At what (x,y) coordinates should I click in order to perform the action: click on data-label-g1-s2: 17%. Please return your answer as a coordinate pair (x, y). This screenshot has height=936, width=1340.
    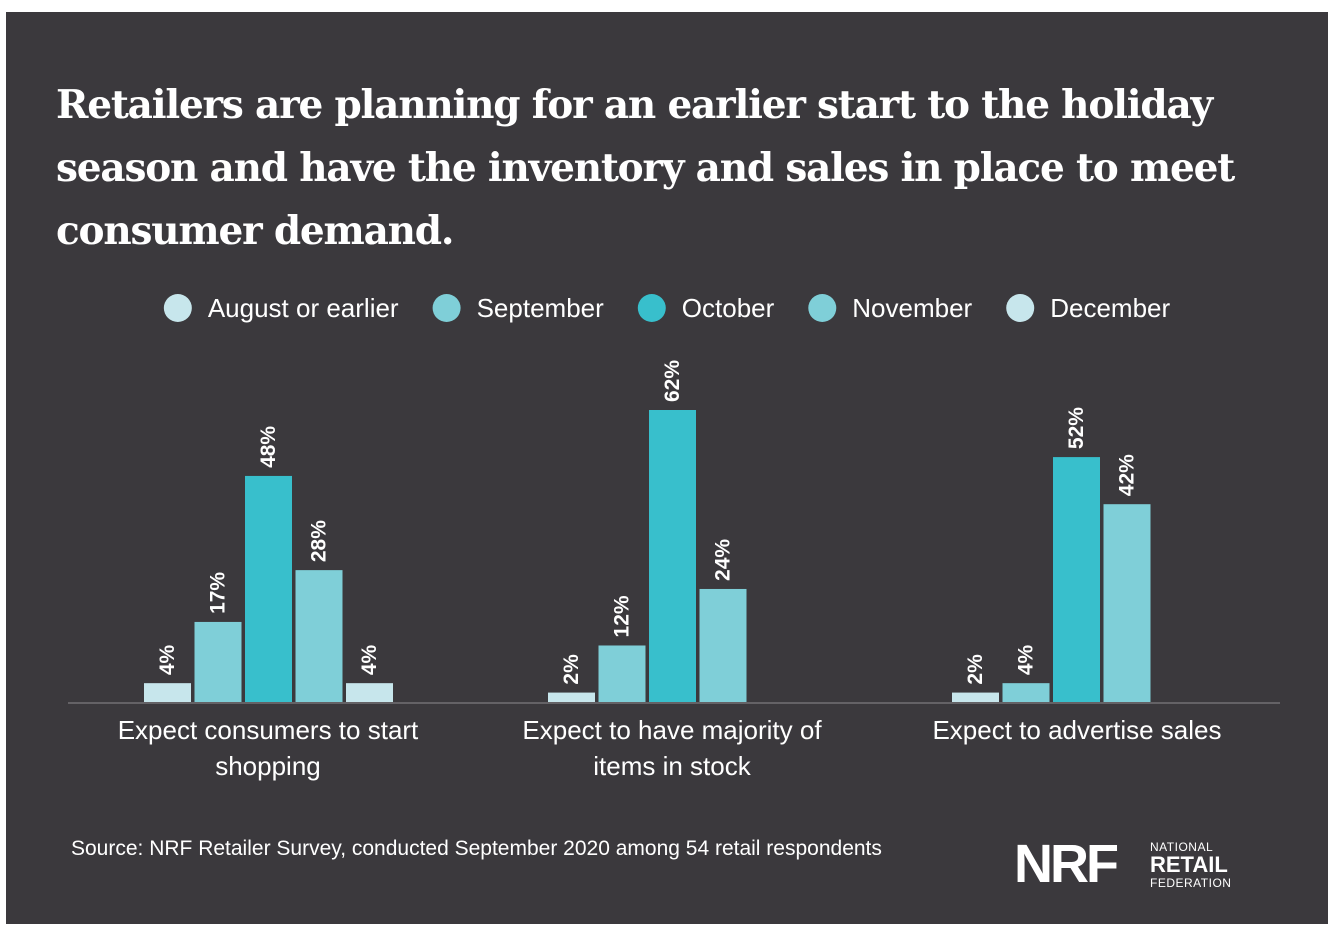
    Looking at the image, I should click on (218, 593).